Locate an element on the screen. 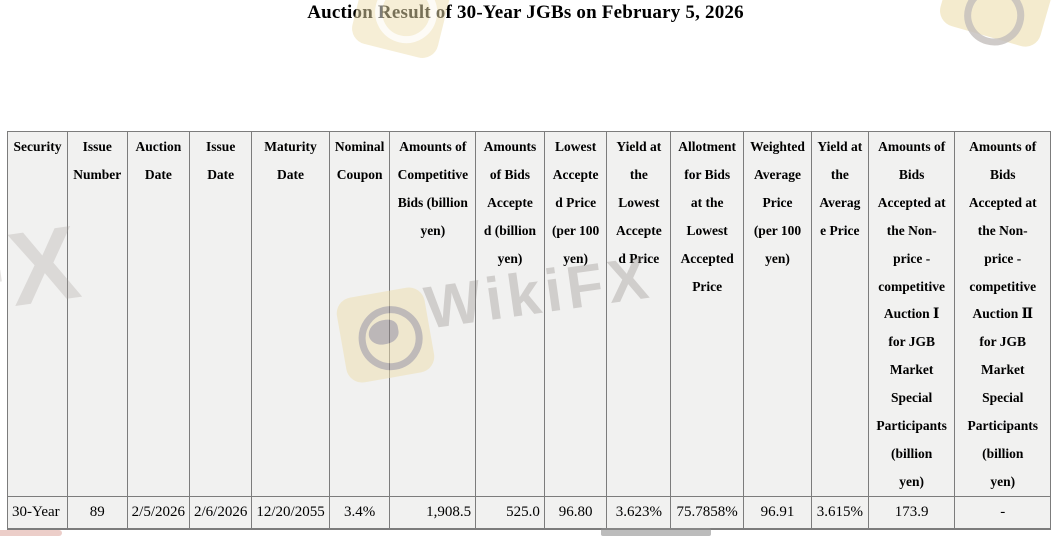 Image resolution: width=1051 pixels, height=536 pixels. col-header-lowest-accepted-price: Lowest Accepte d Price (per 100 yen) is located at coordinates (575, 314).